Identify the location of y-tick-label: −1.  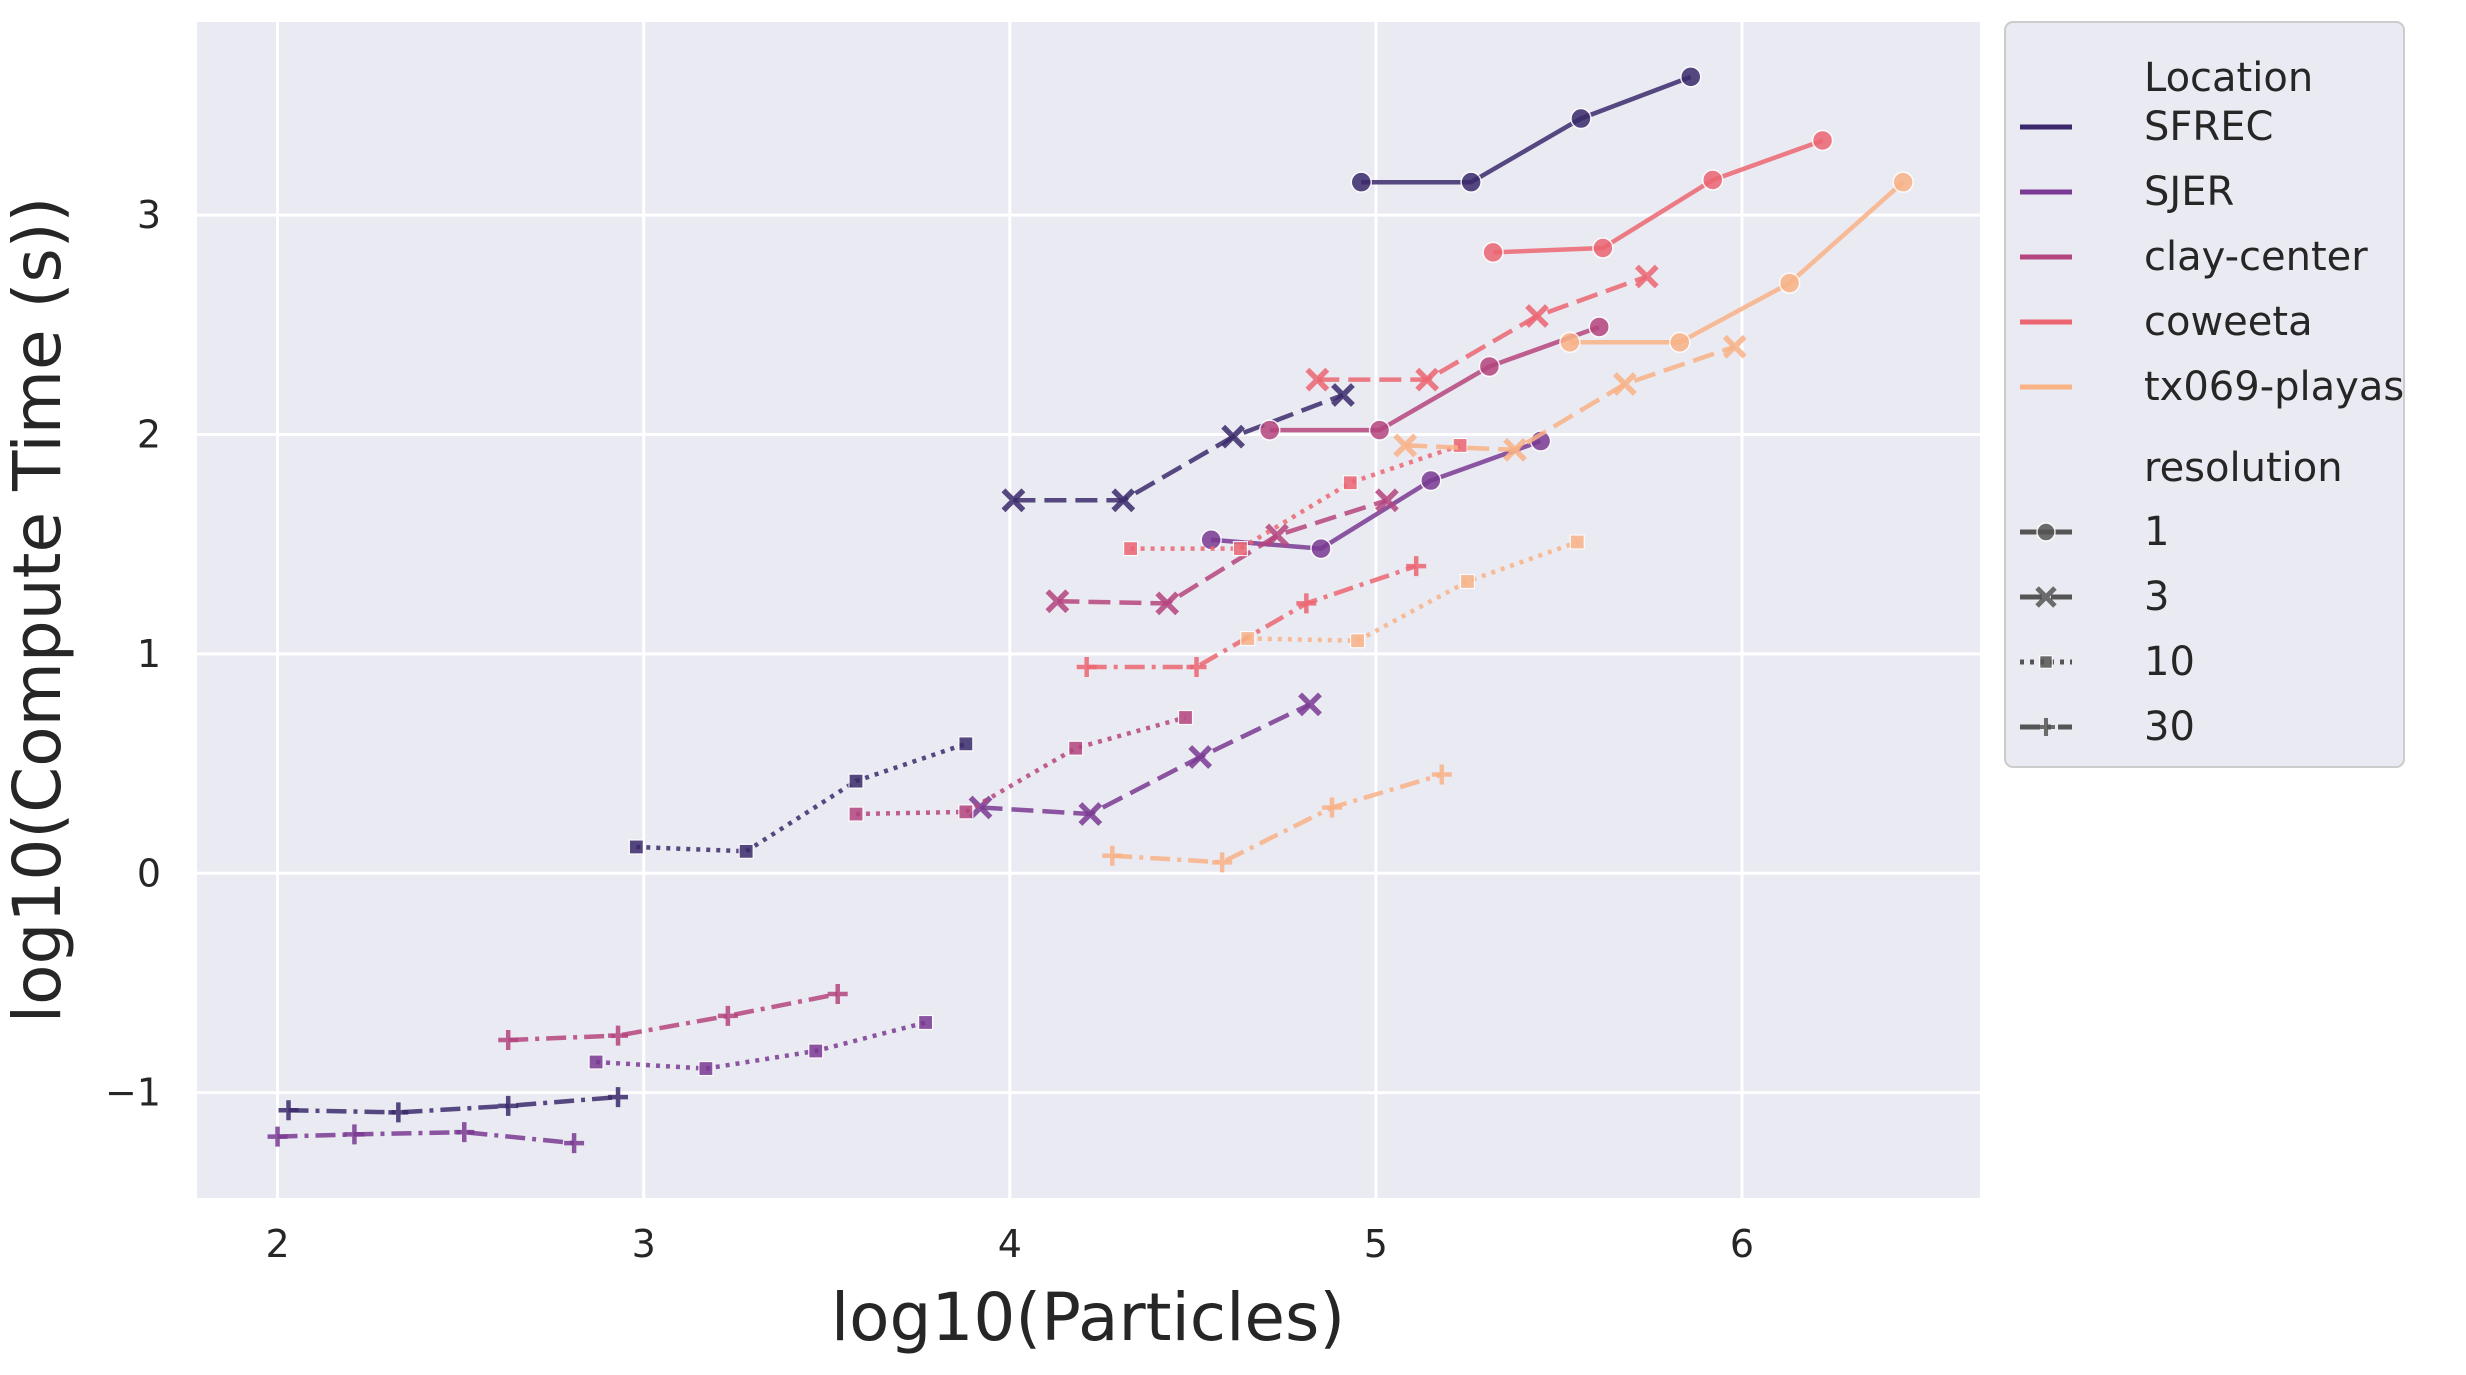
(133, 1093).